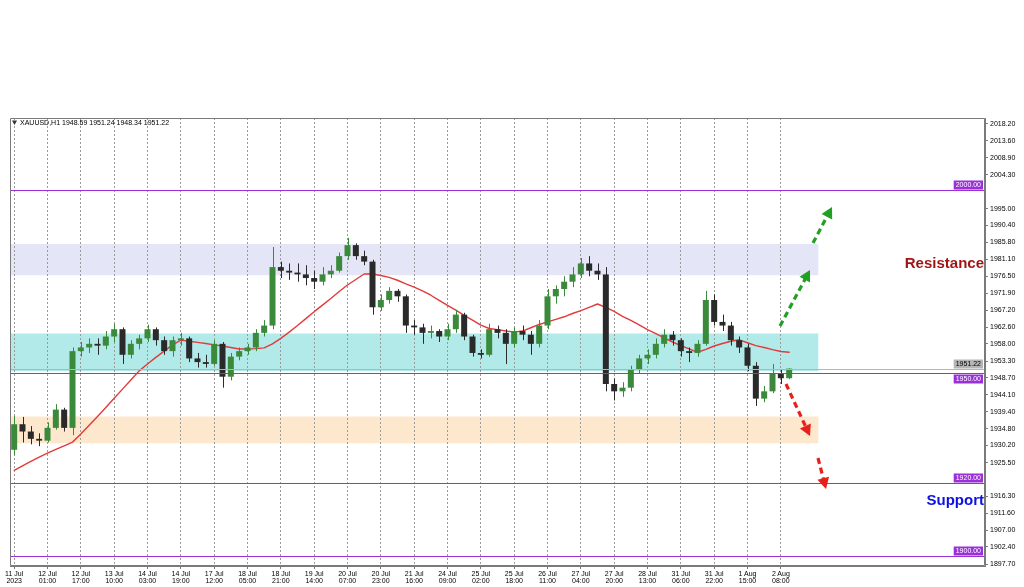 The image size is (1024, 587). What do you see at coordinates (955, 500) in the screenshot?
I see `annotation: Support` at bounding box center [955, 500].